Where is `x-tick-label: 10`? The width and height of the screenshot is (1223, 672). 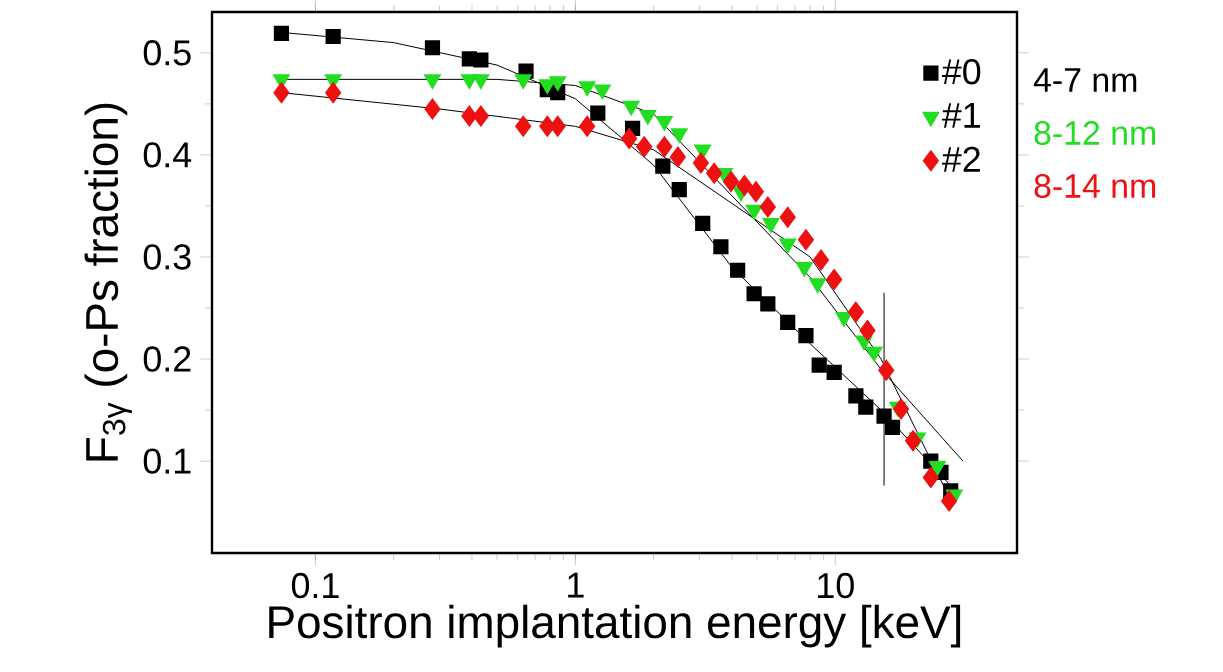 x-tick-label: 10 is located at coordinates (836, 585).